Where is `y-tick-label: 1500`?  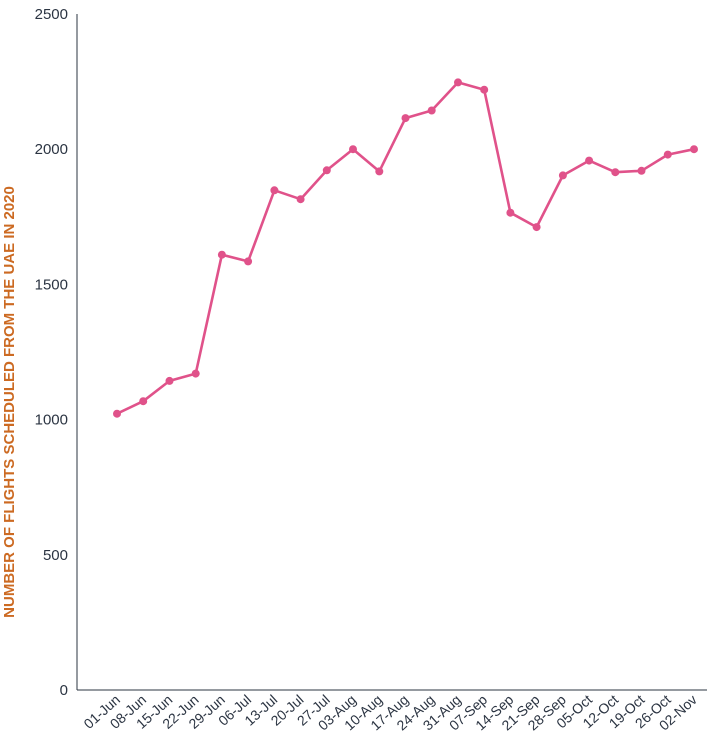 y-tick-label: 1500 is located at coordinates (51, 284).